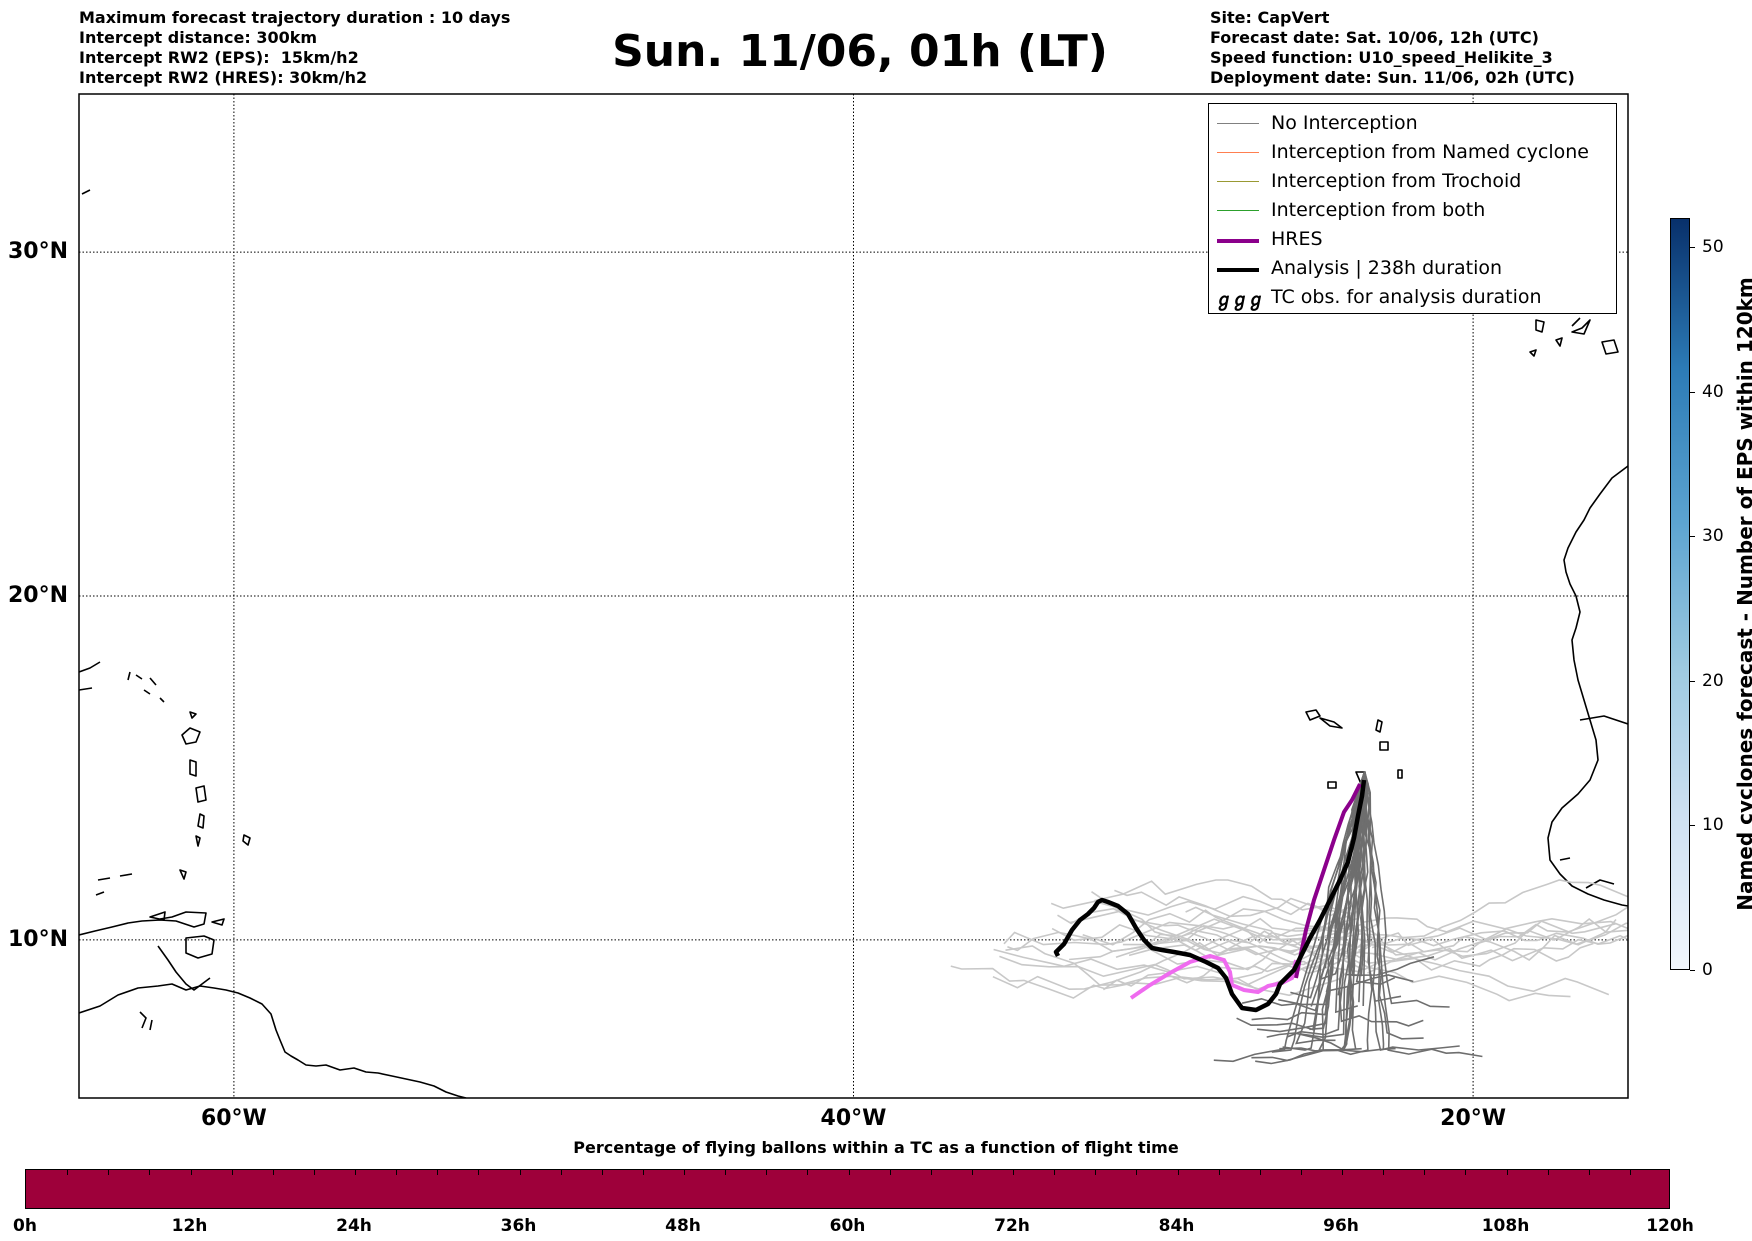 The height and width of the screenshot is (1241, 1752). Describe the element at coordinates (1713, 536) in the screenshot. I see `colorbar-tick-label: 30` at that location.